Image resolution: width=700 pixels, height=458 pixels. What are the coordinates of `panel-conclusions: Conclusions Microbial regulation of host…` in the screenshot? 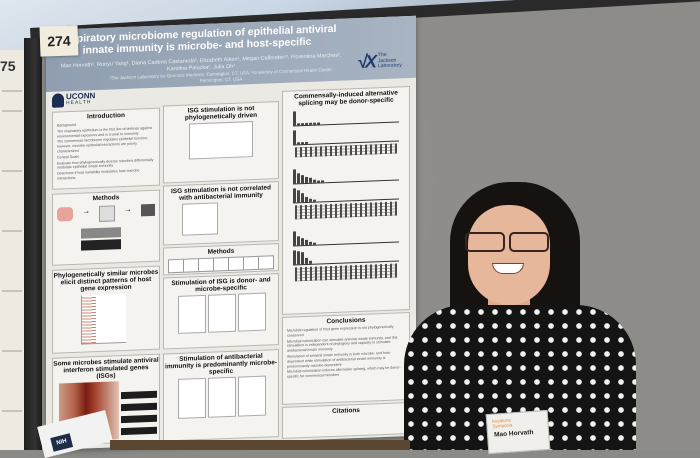 It's located at (346, 358).